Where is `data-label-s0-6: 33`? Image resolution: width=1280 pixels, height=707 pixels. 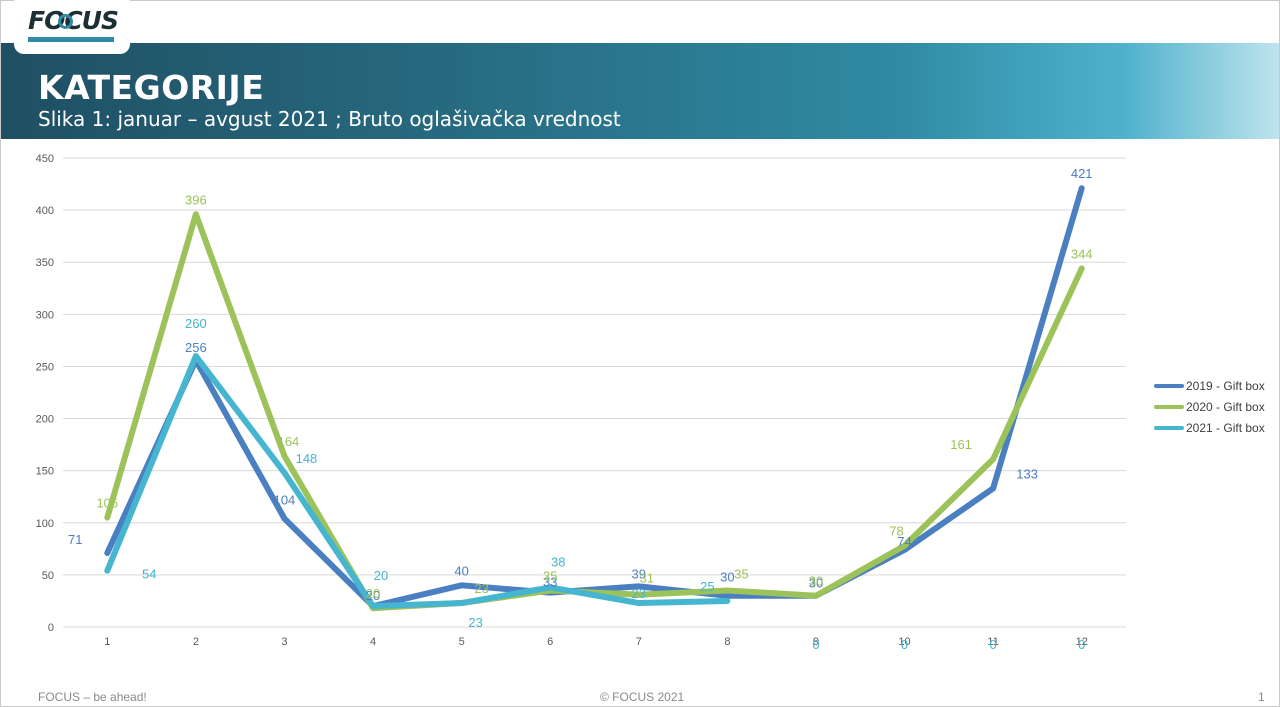
data-label-s0-6: 33 is located at coordinates (550, 582).